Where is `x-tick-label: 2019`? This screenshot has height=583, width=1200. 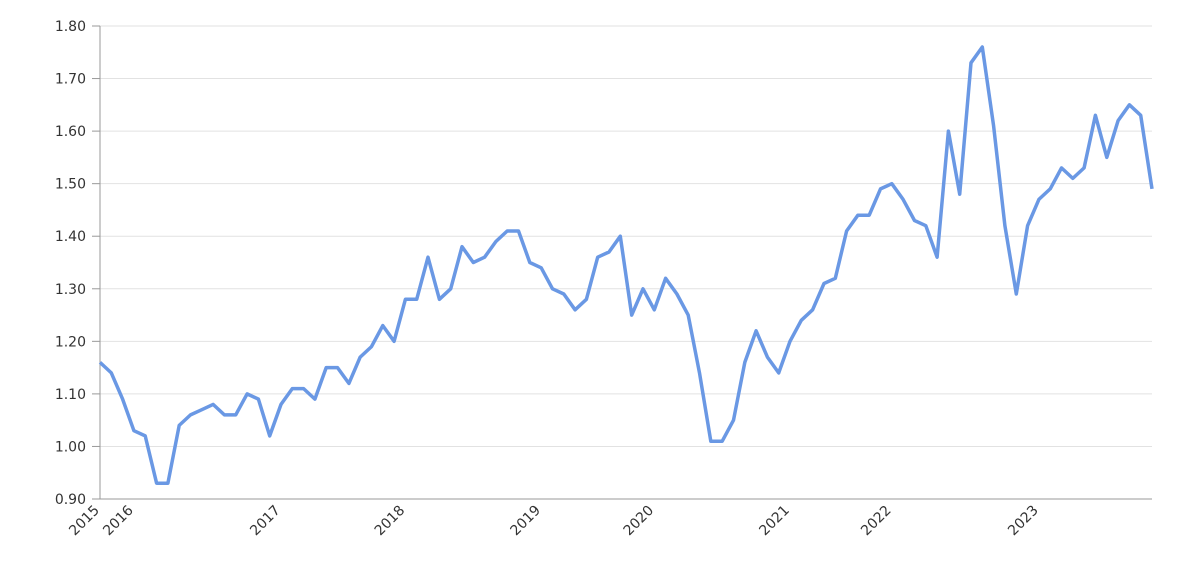
x-tick-label: 2019 is located at coordinates (525, 521).